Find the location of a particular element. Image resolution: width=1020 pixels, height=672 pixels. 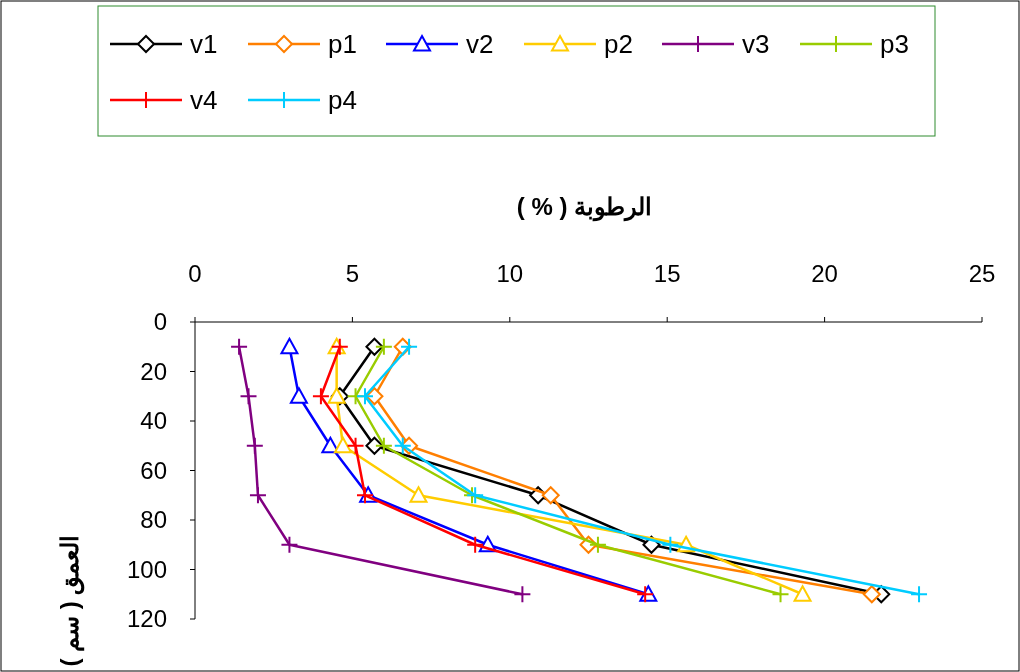

x-tick-label: 25 is located at coordinates (982, 273).